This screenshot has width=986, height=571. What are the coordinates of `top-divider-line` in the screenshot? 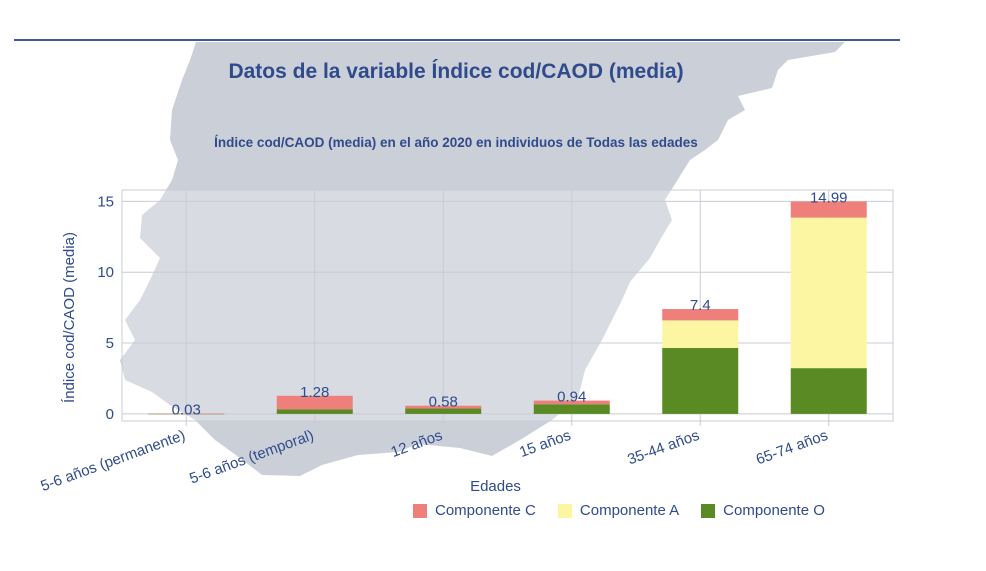 It's located at (457, 40).